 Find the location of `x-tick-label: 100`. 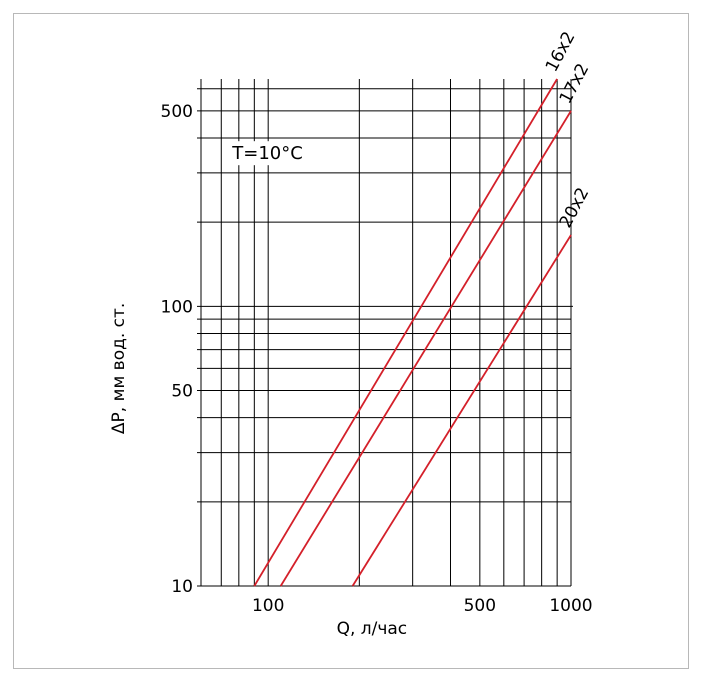

x-tick-label: 100 is located at coordinates (268, 606).